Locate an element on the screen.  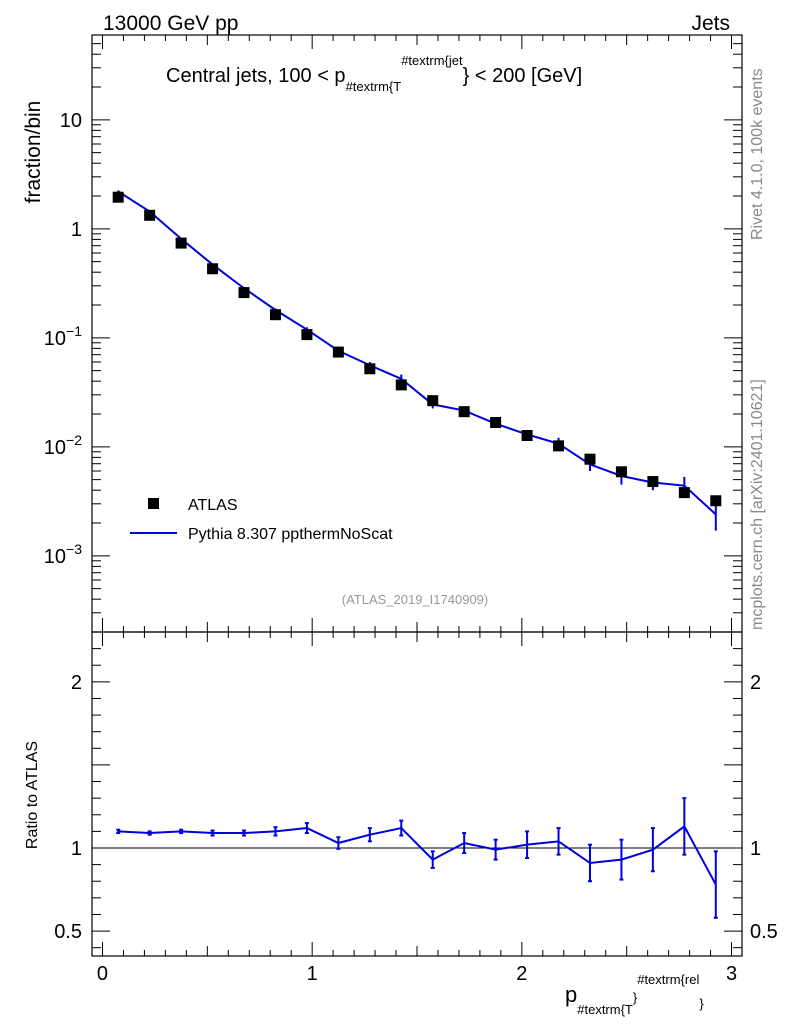
y-tick-label: 10⁻³ is located at coordinates (63, 554).